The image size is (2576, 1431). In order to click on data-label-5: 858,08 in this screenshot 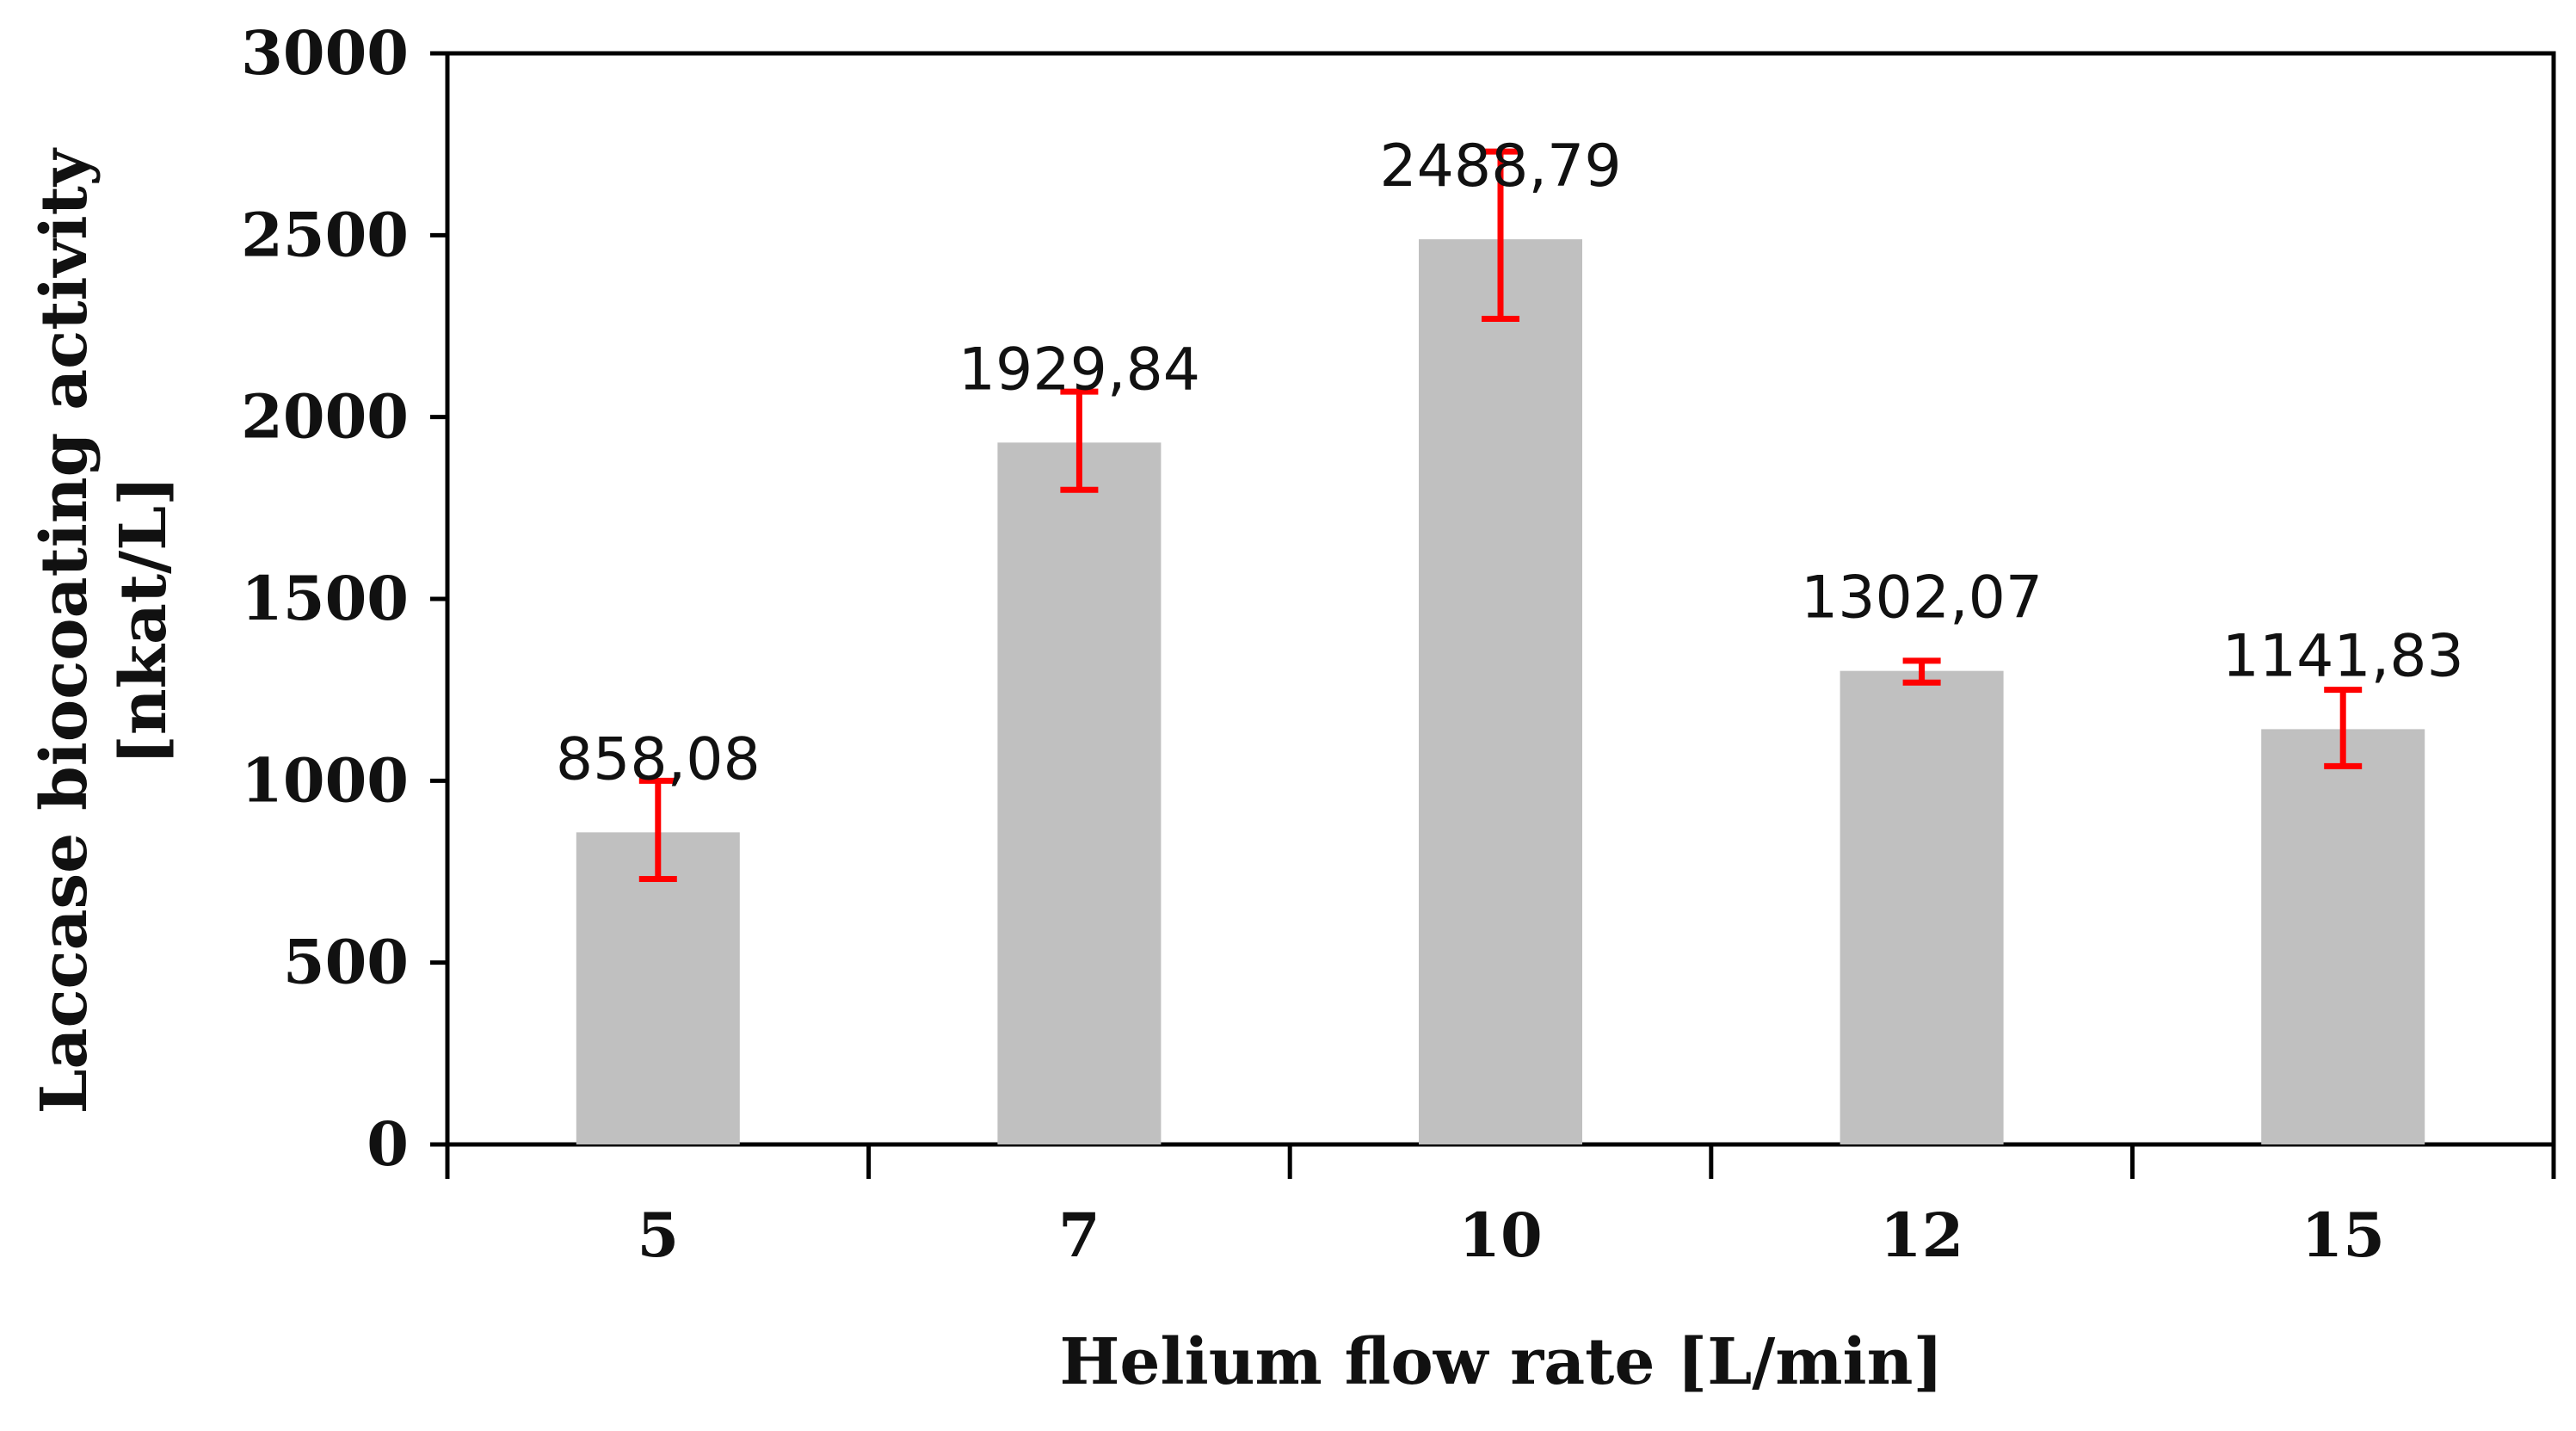, I will do `click(659, 759)`.